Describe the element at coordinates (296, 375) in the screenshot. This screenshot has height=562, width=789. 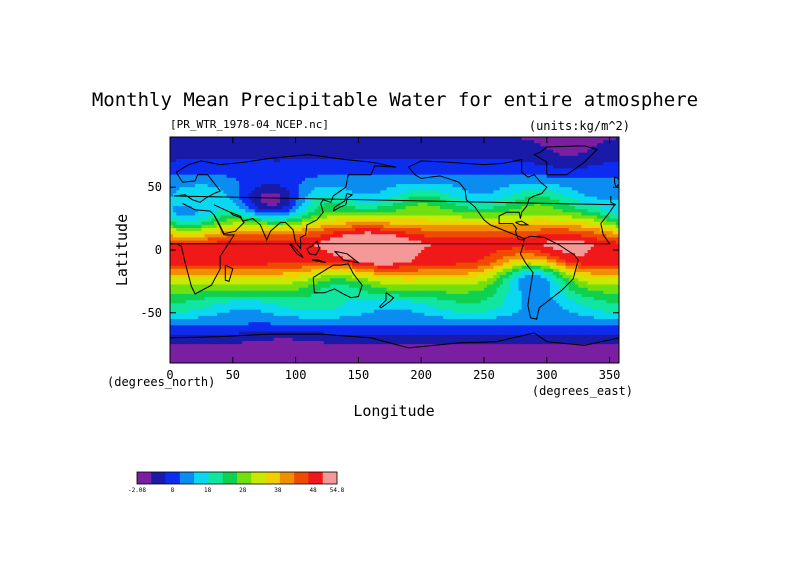
I see `x-tick-label: 100` at that location.